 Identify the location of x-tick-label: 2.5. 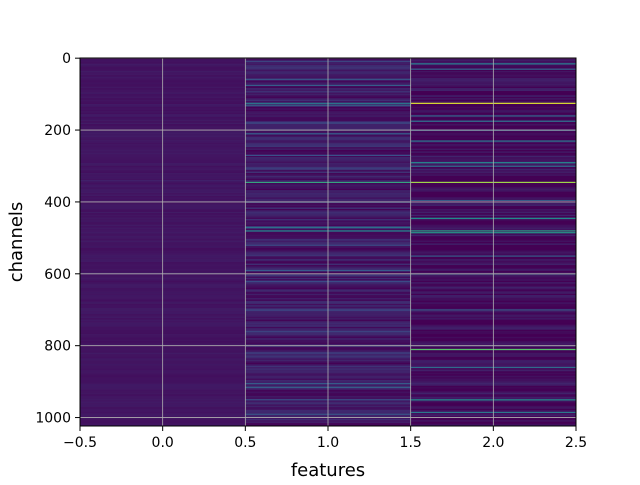
(576, 443).